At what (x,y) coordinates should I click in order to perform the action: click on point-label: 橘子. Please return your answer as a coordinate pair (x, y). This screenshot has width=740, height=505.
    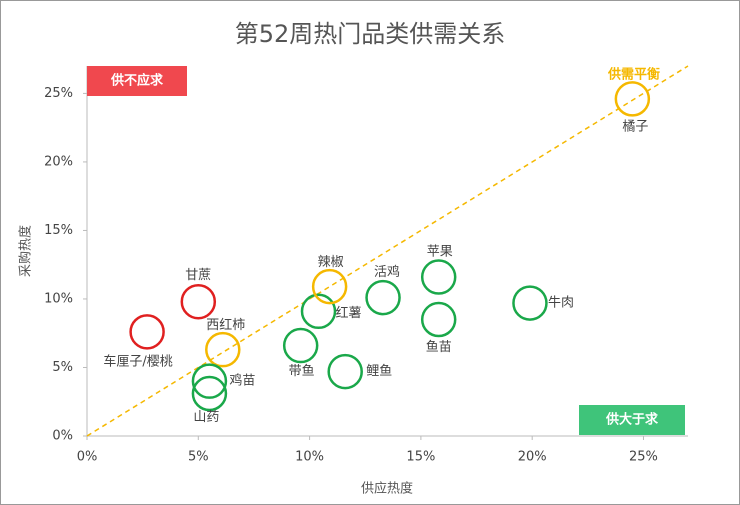
    Looking at the image, I should click on (635, 126).